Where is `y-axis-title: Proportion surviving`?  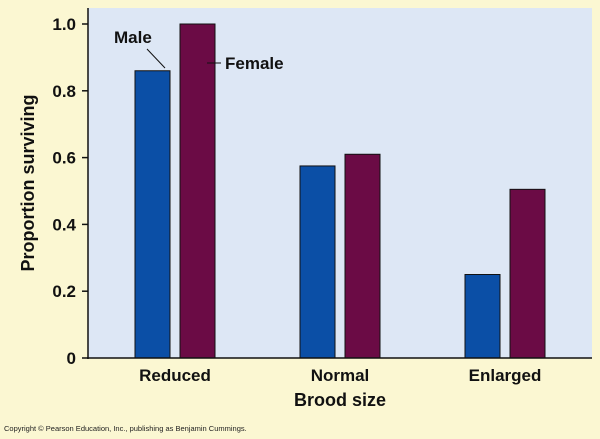
y-axis-title: Proportion surviving is located at coordinates (28, 182).